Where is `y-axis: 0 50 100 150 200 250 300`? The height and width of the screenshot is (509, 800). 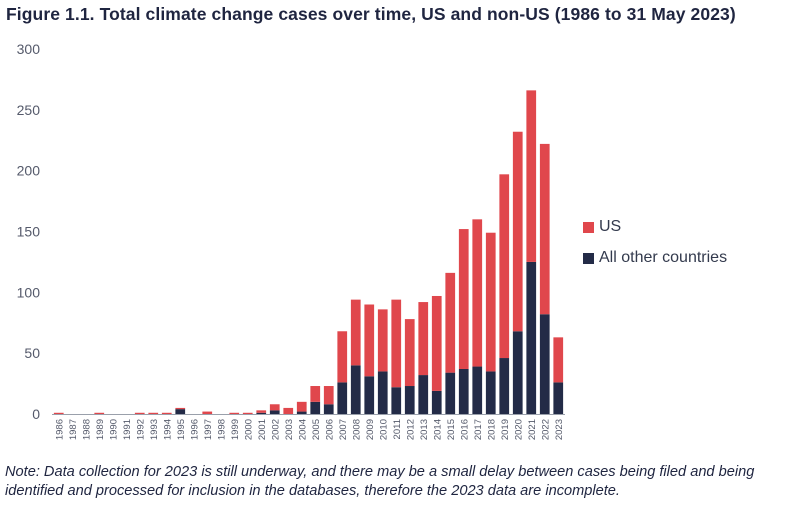 y-axis: 0 50 100 150 200 250 300 is located at coordinates (29, 231).